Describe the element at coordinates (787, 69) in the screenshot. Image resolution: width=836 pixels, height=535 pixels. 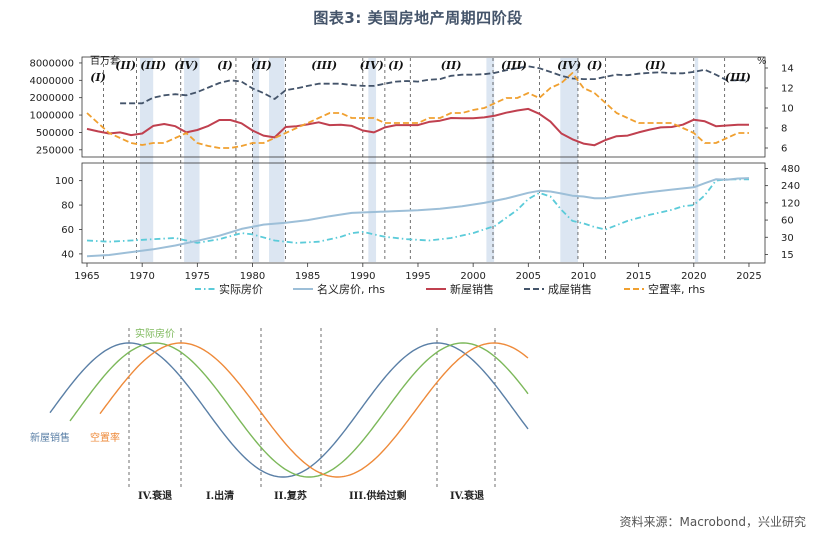
I see `top-right-tick-label: 14` at that location.